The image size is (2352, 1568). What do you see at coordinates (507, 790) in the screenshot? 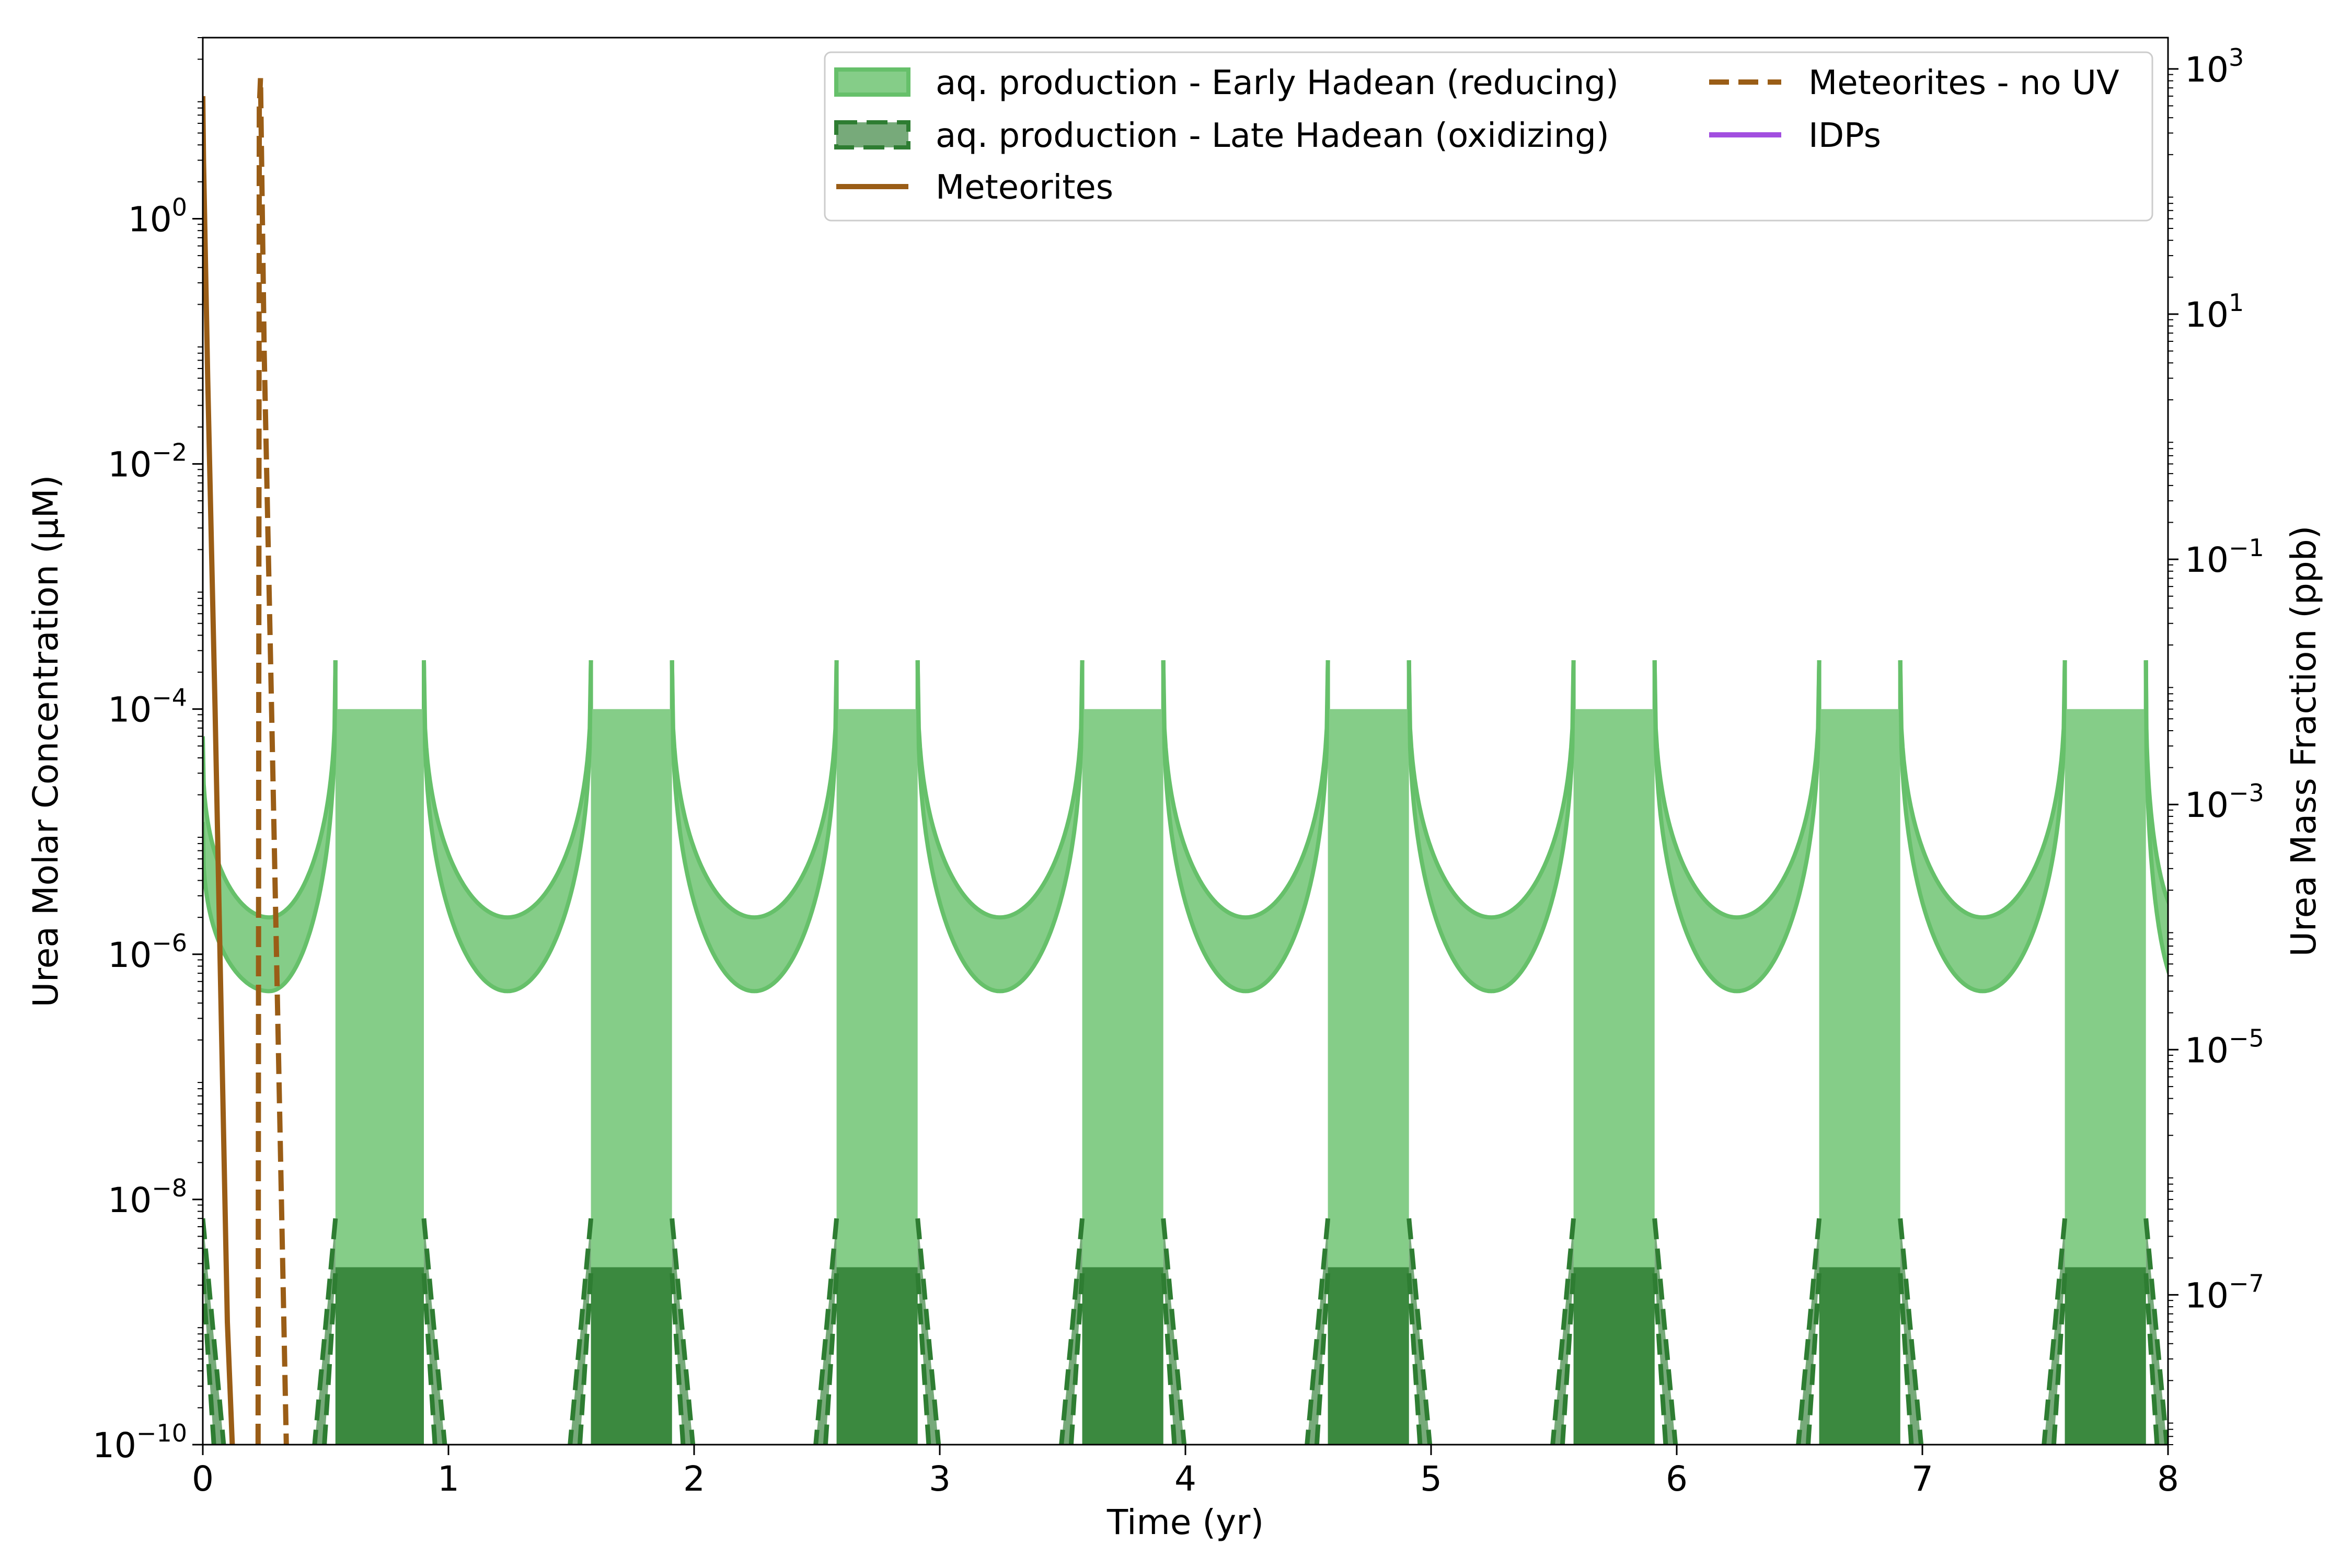
I see `early-wet-1-upper-edge` at bounding box center [507, 790].